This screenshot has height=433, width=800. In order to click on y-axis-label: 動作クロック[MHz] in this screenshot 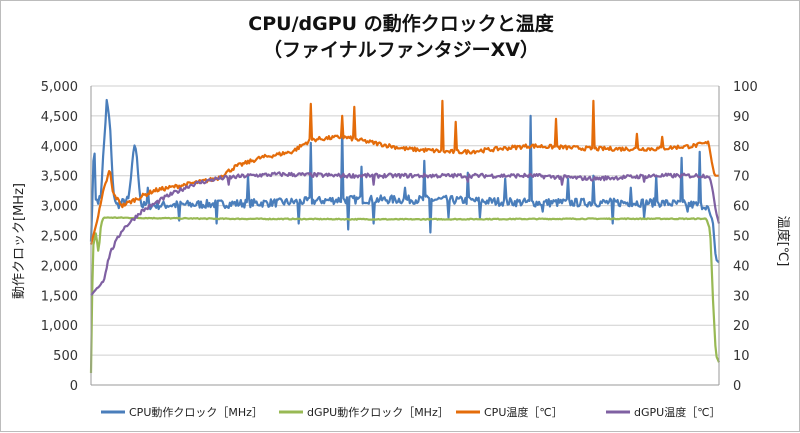, I will do `click(19, 241)`.